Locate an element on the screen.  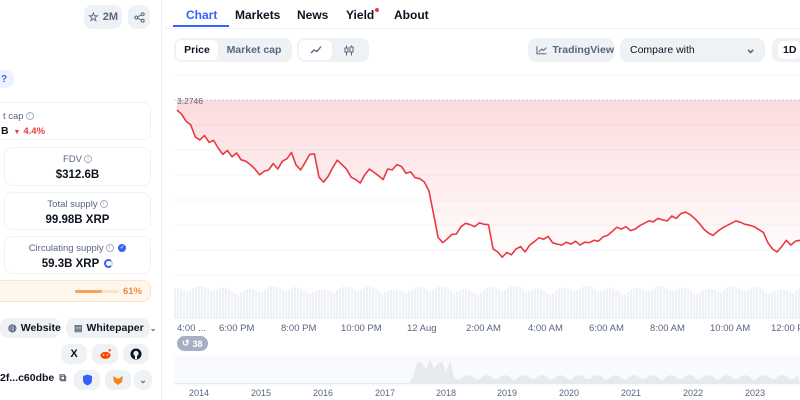
metamask-button is located at coordinates (118, 380).